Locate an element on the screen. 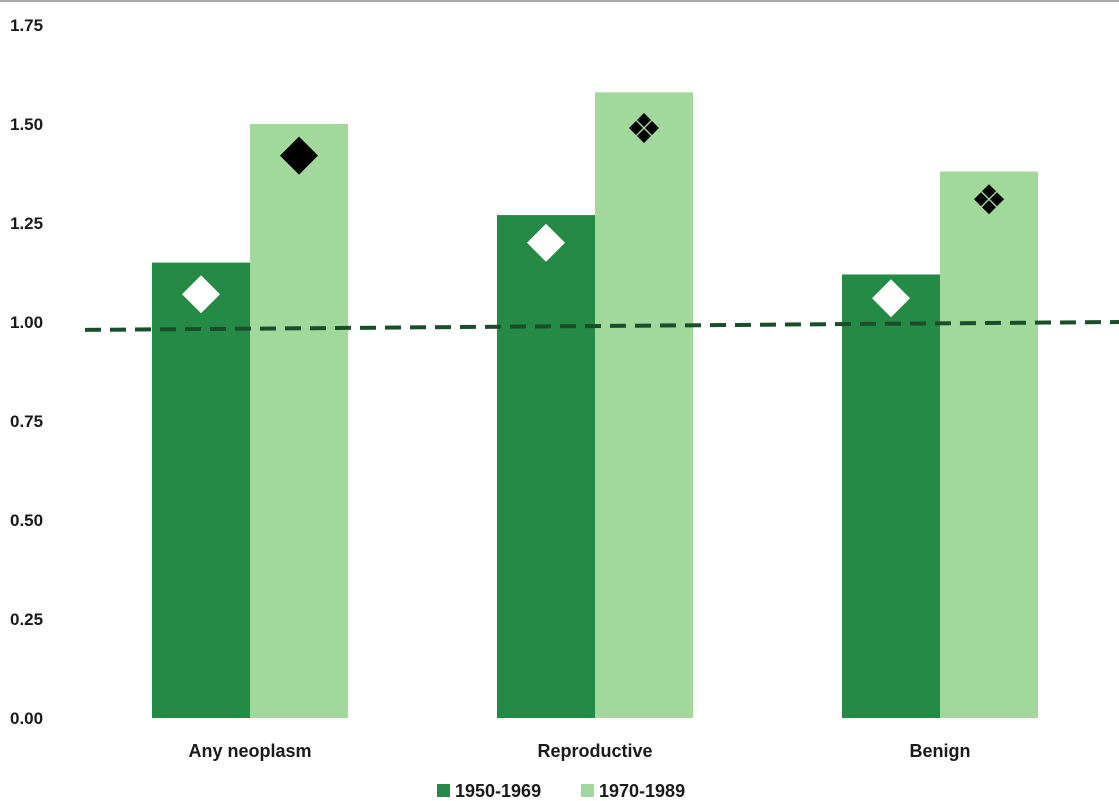  y-tick-label: 1.75 is located at coordinates (26, 25).